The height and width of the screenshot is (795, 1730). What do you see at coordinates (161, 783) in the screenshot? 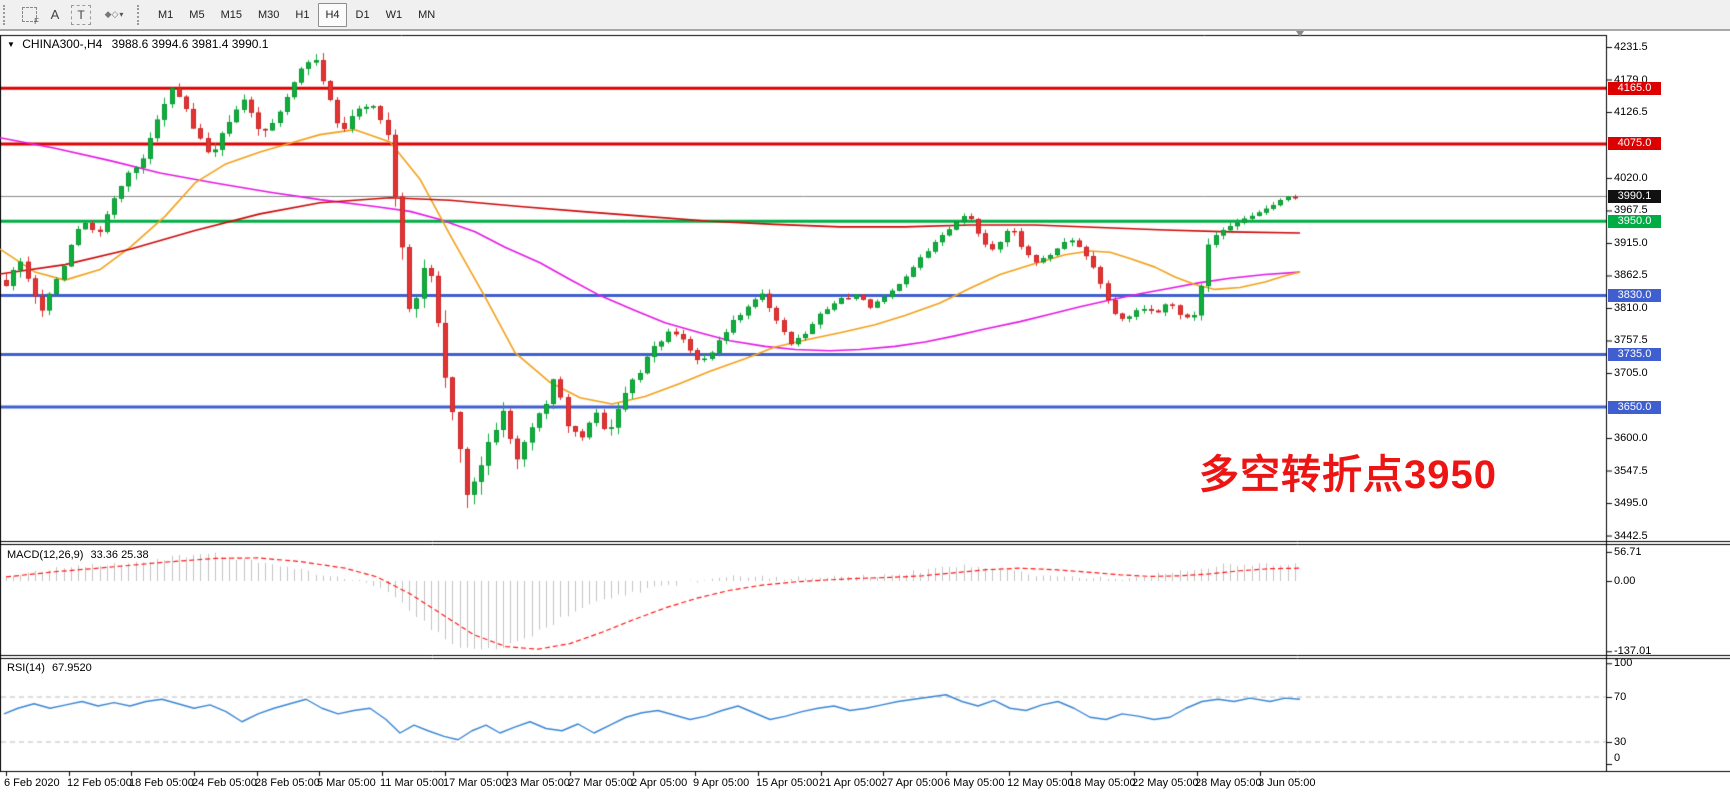
I see `time-tick-label: 18 Feb 05:00` at bounding box center [161, 783].